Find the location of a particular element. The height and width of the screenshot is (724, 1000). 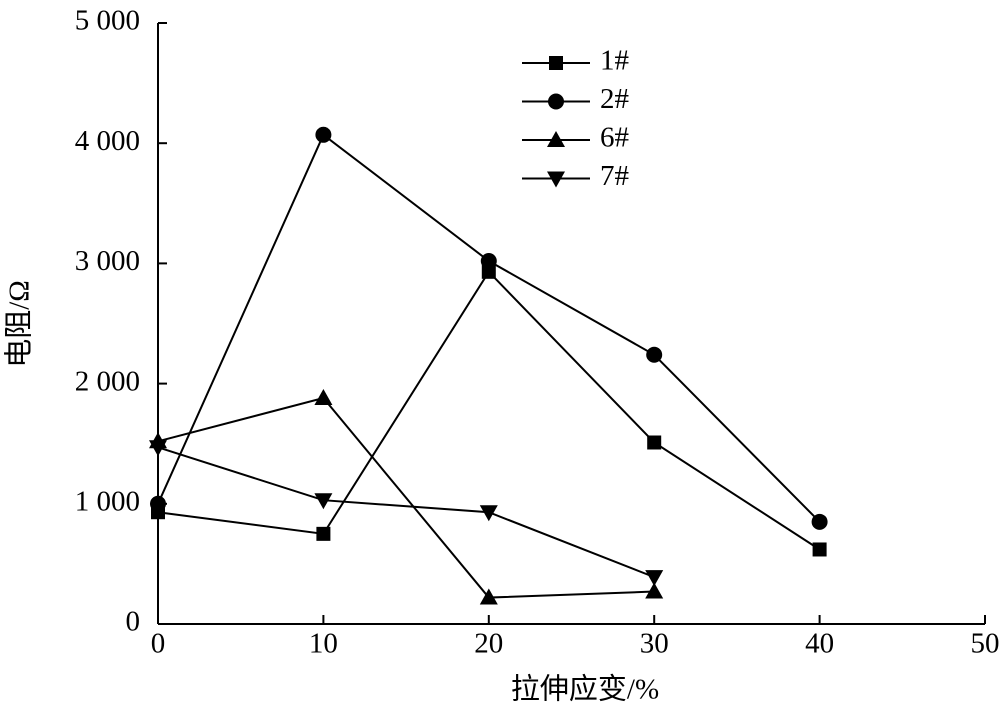

legend-label: 7# is located at coordinates (614, 176).